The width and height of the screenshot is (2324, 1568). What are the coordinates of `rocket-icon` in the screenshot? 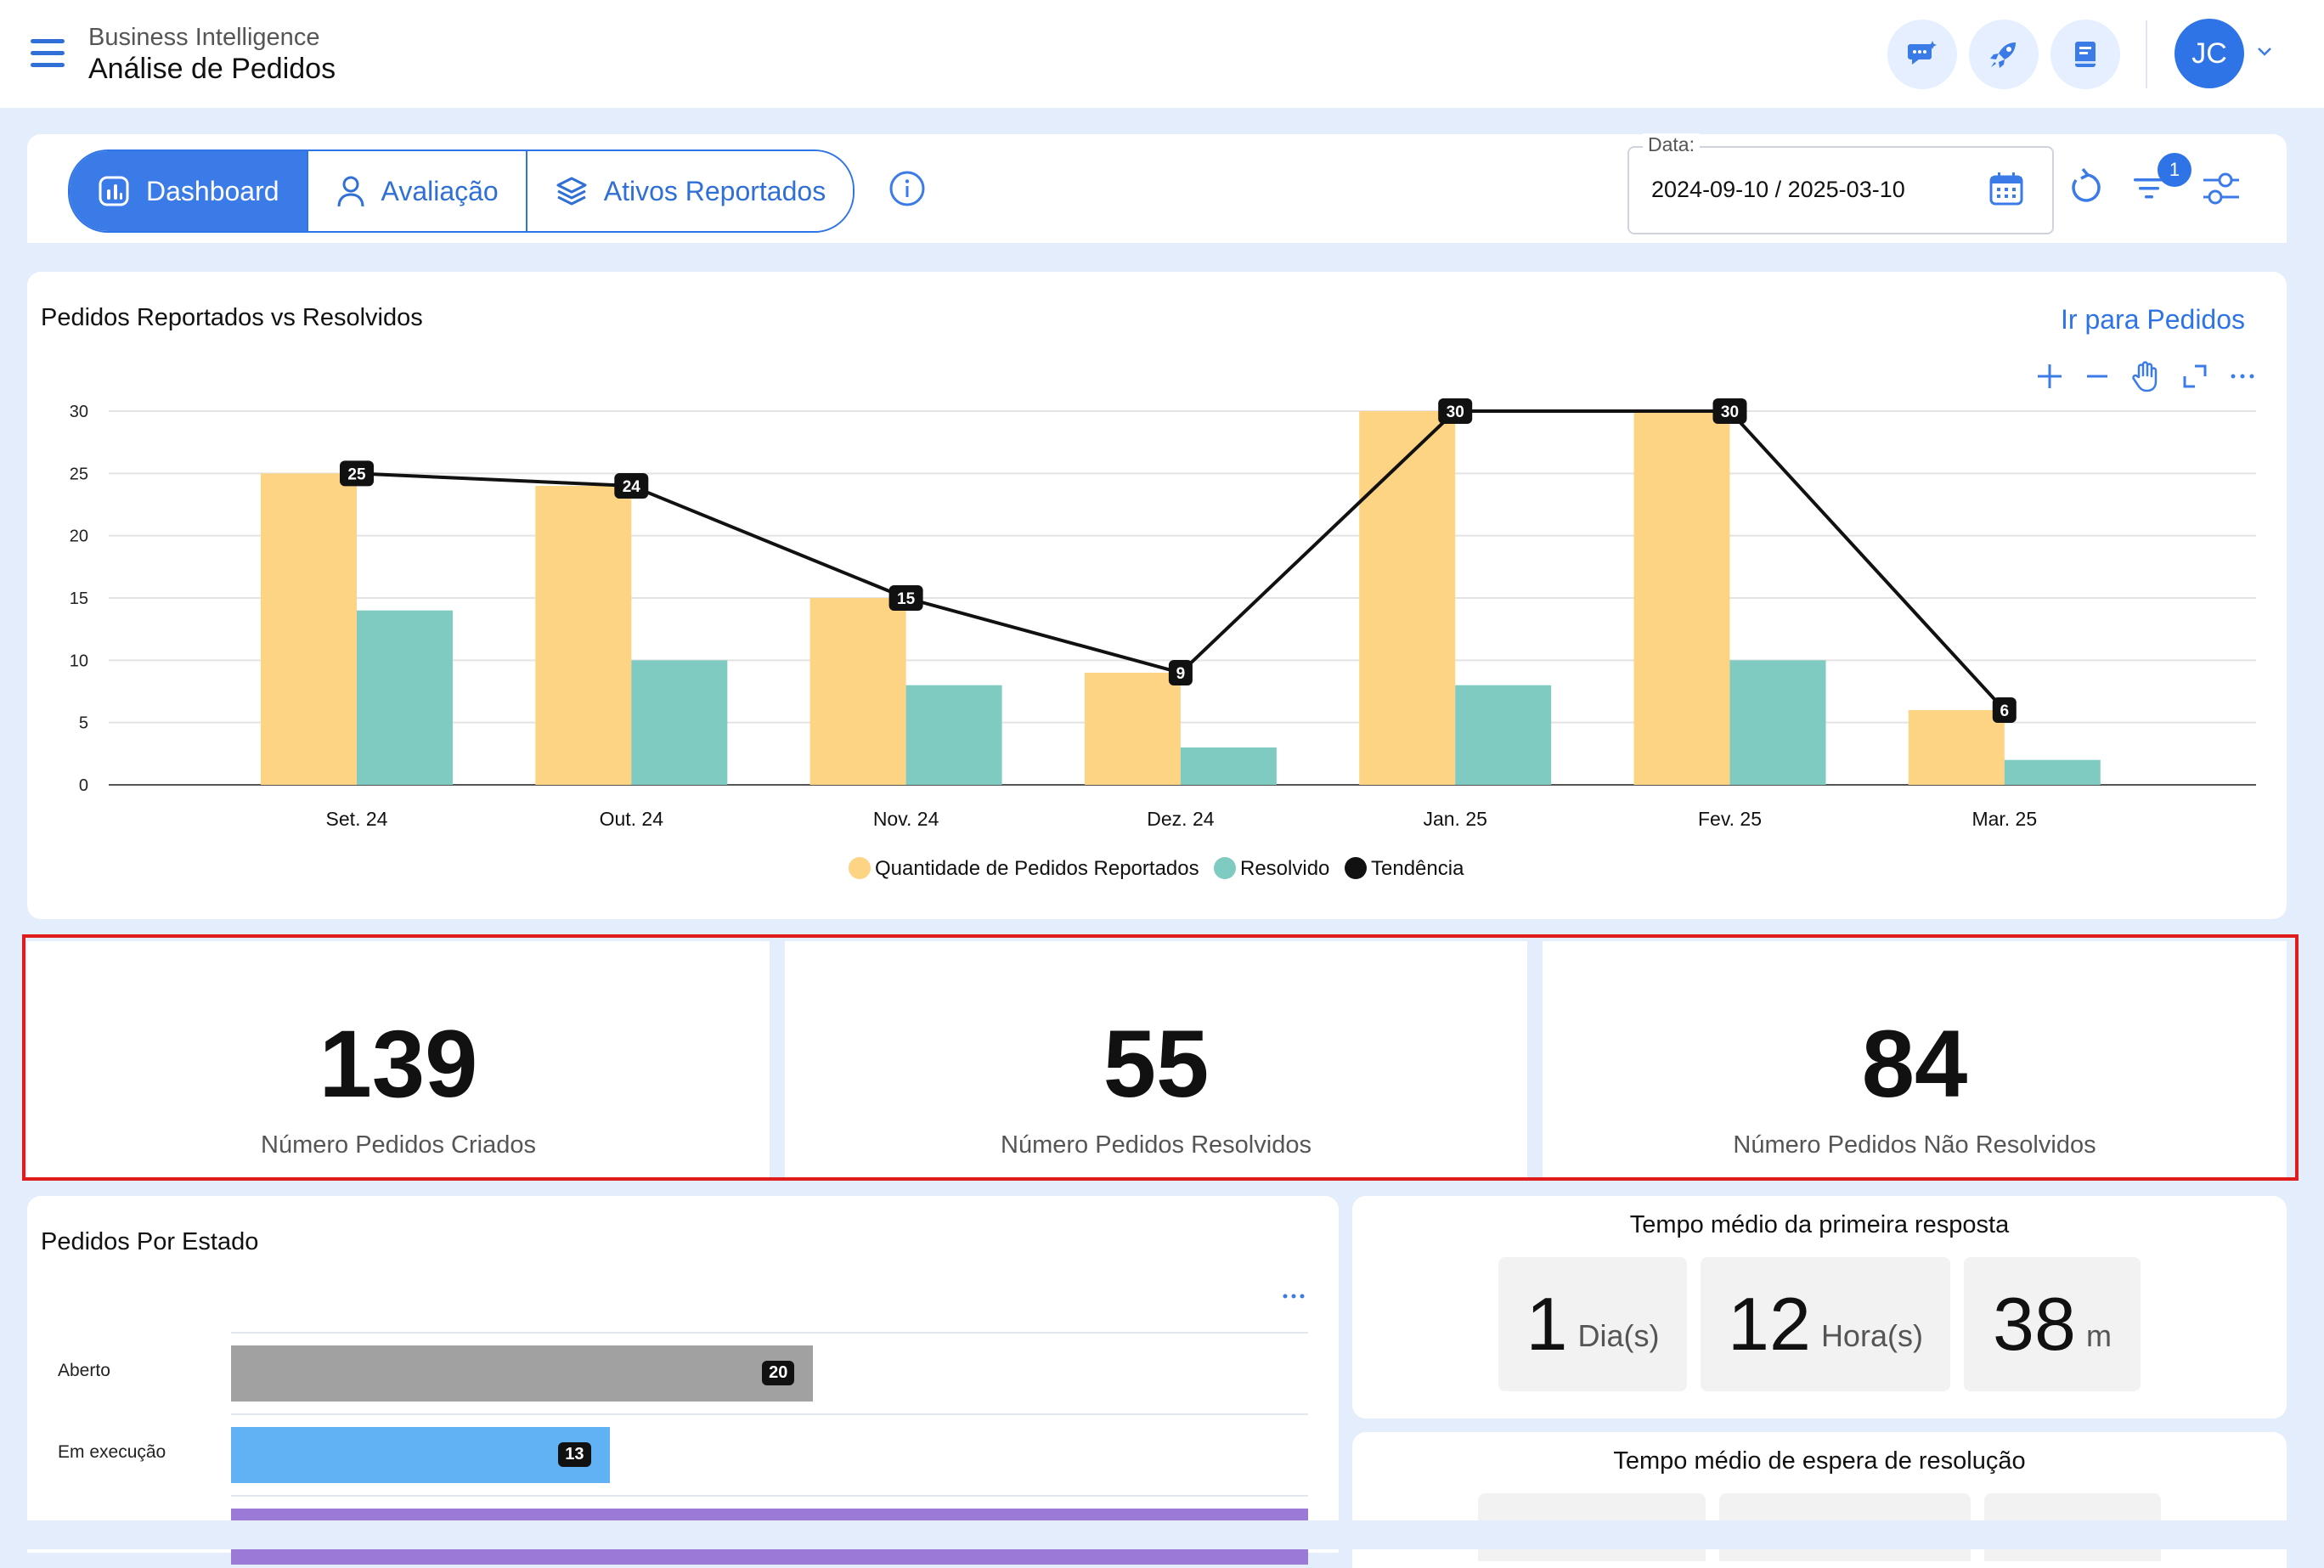 It's located at (2003, 55).